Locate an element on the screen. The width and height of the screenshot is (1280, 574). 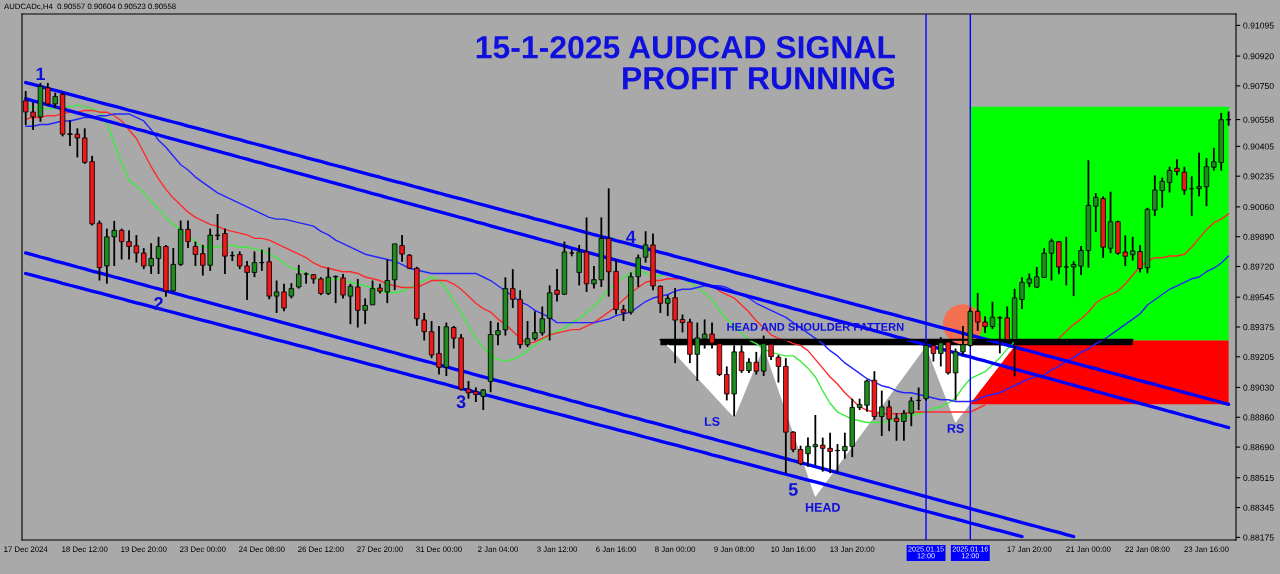
y-tick-label: 0.89205 is located at coordinates (1258, 356).